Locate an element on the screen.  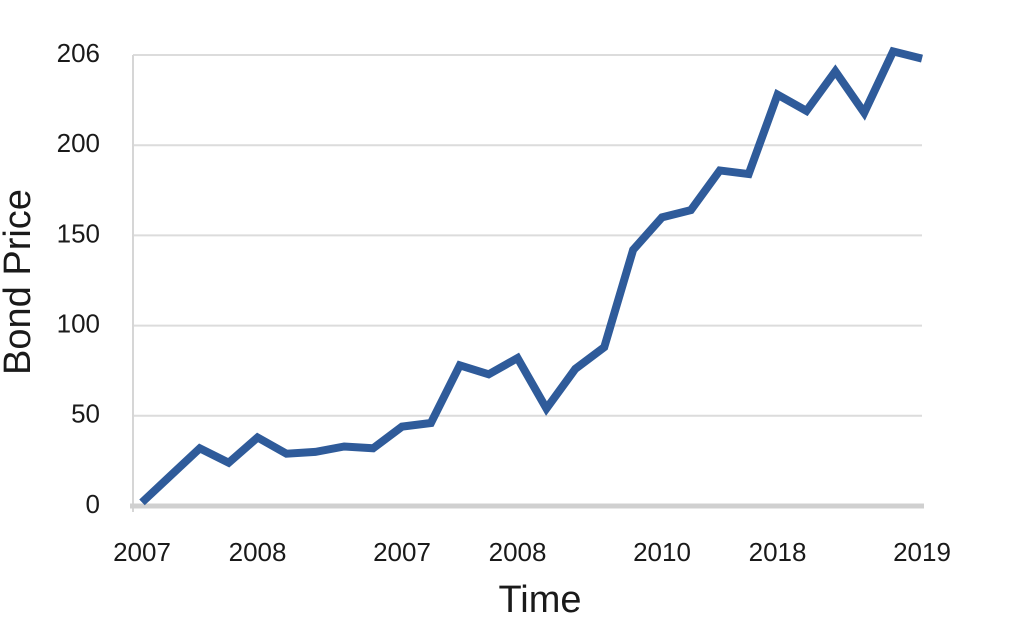
y-tick-label: 206 is located at coordinates (78, 53).